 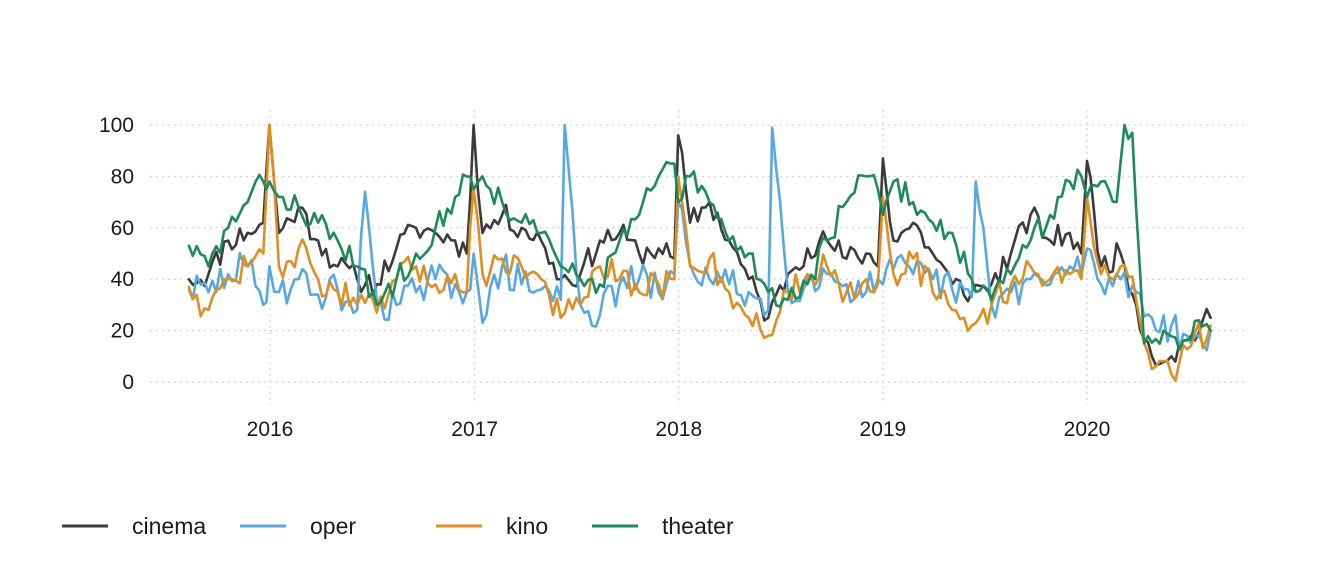 I want to click on legend-item-kino: kino, so click(x=492, y=526).